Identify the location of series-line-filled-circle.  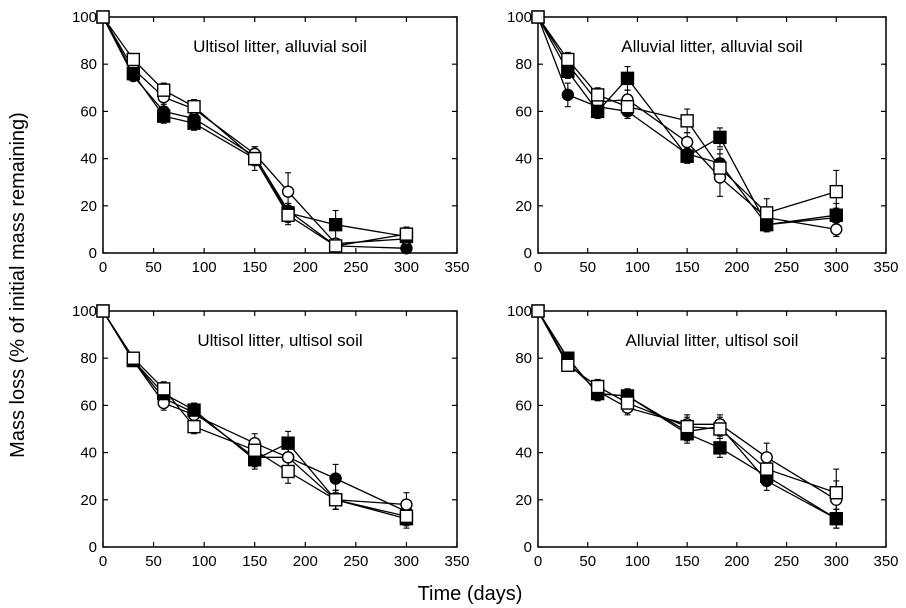
(254, 132).